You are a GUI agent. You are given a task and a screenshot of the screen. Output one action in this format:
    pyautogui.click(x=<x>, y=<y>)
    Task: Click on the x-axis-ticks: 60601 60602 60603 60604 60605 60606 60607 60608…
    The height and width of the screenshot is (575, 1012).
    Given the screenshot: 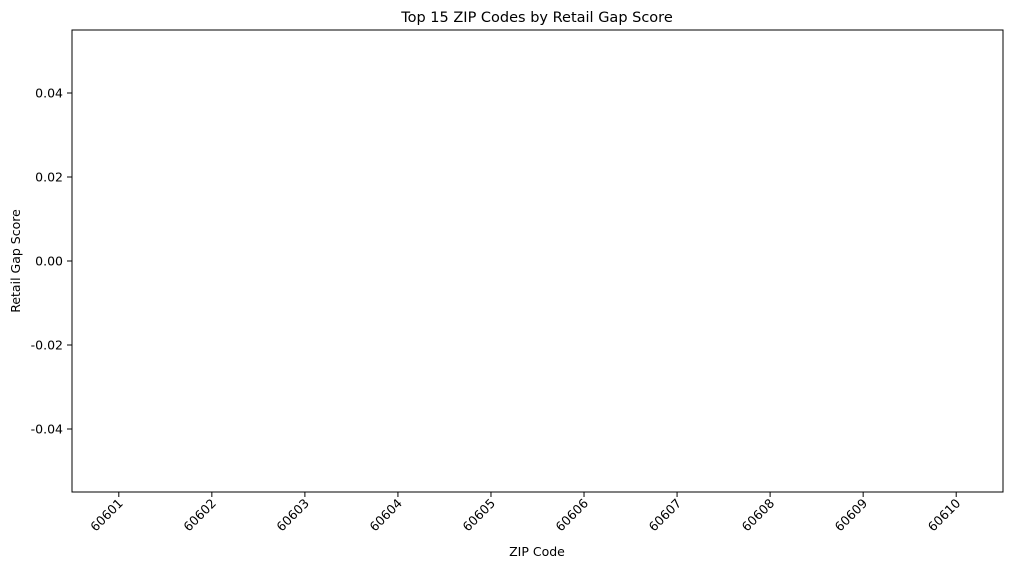 What is the action you would take?
    pyautogui.click(x=525, y=513)
    